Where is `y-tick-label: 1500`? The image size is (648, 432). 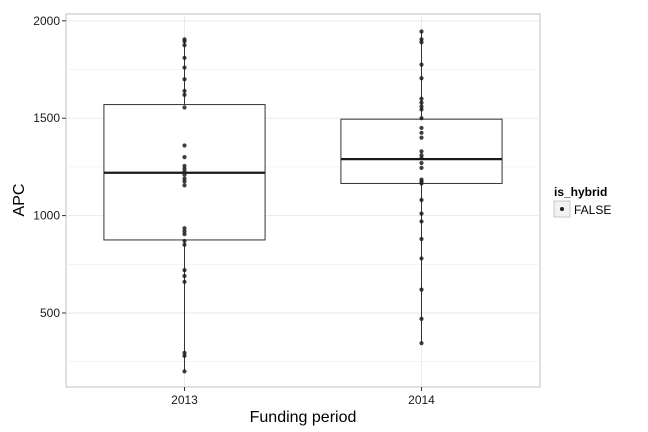 y-tick-label: 1500 is located at coordinates (46, 118).